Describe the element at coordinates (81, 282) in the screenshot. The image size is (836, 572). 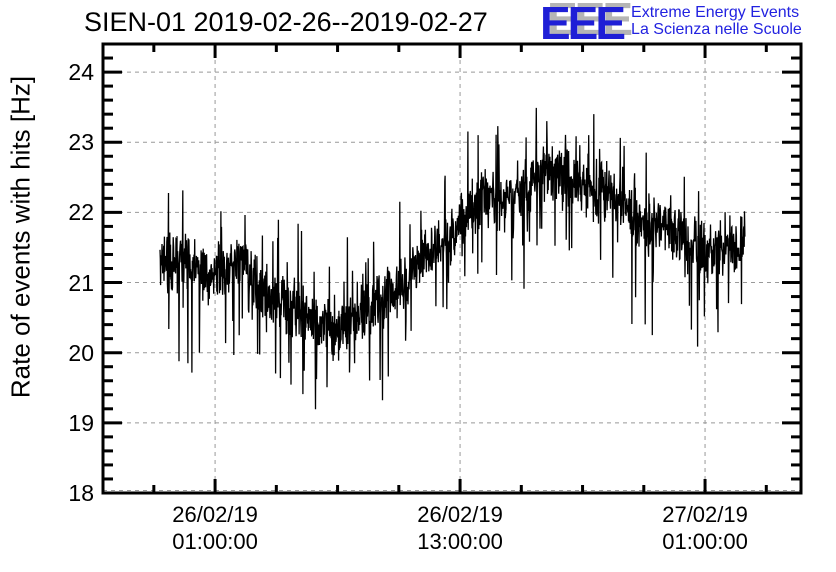
I see `y-tick-label: 21` at that location.